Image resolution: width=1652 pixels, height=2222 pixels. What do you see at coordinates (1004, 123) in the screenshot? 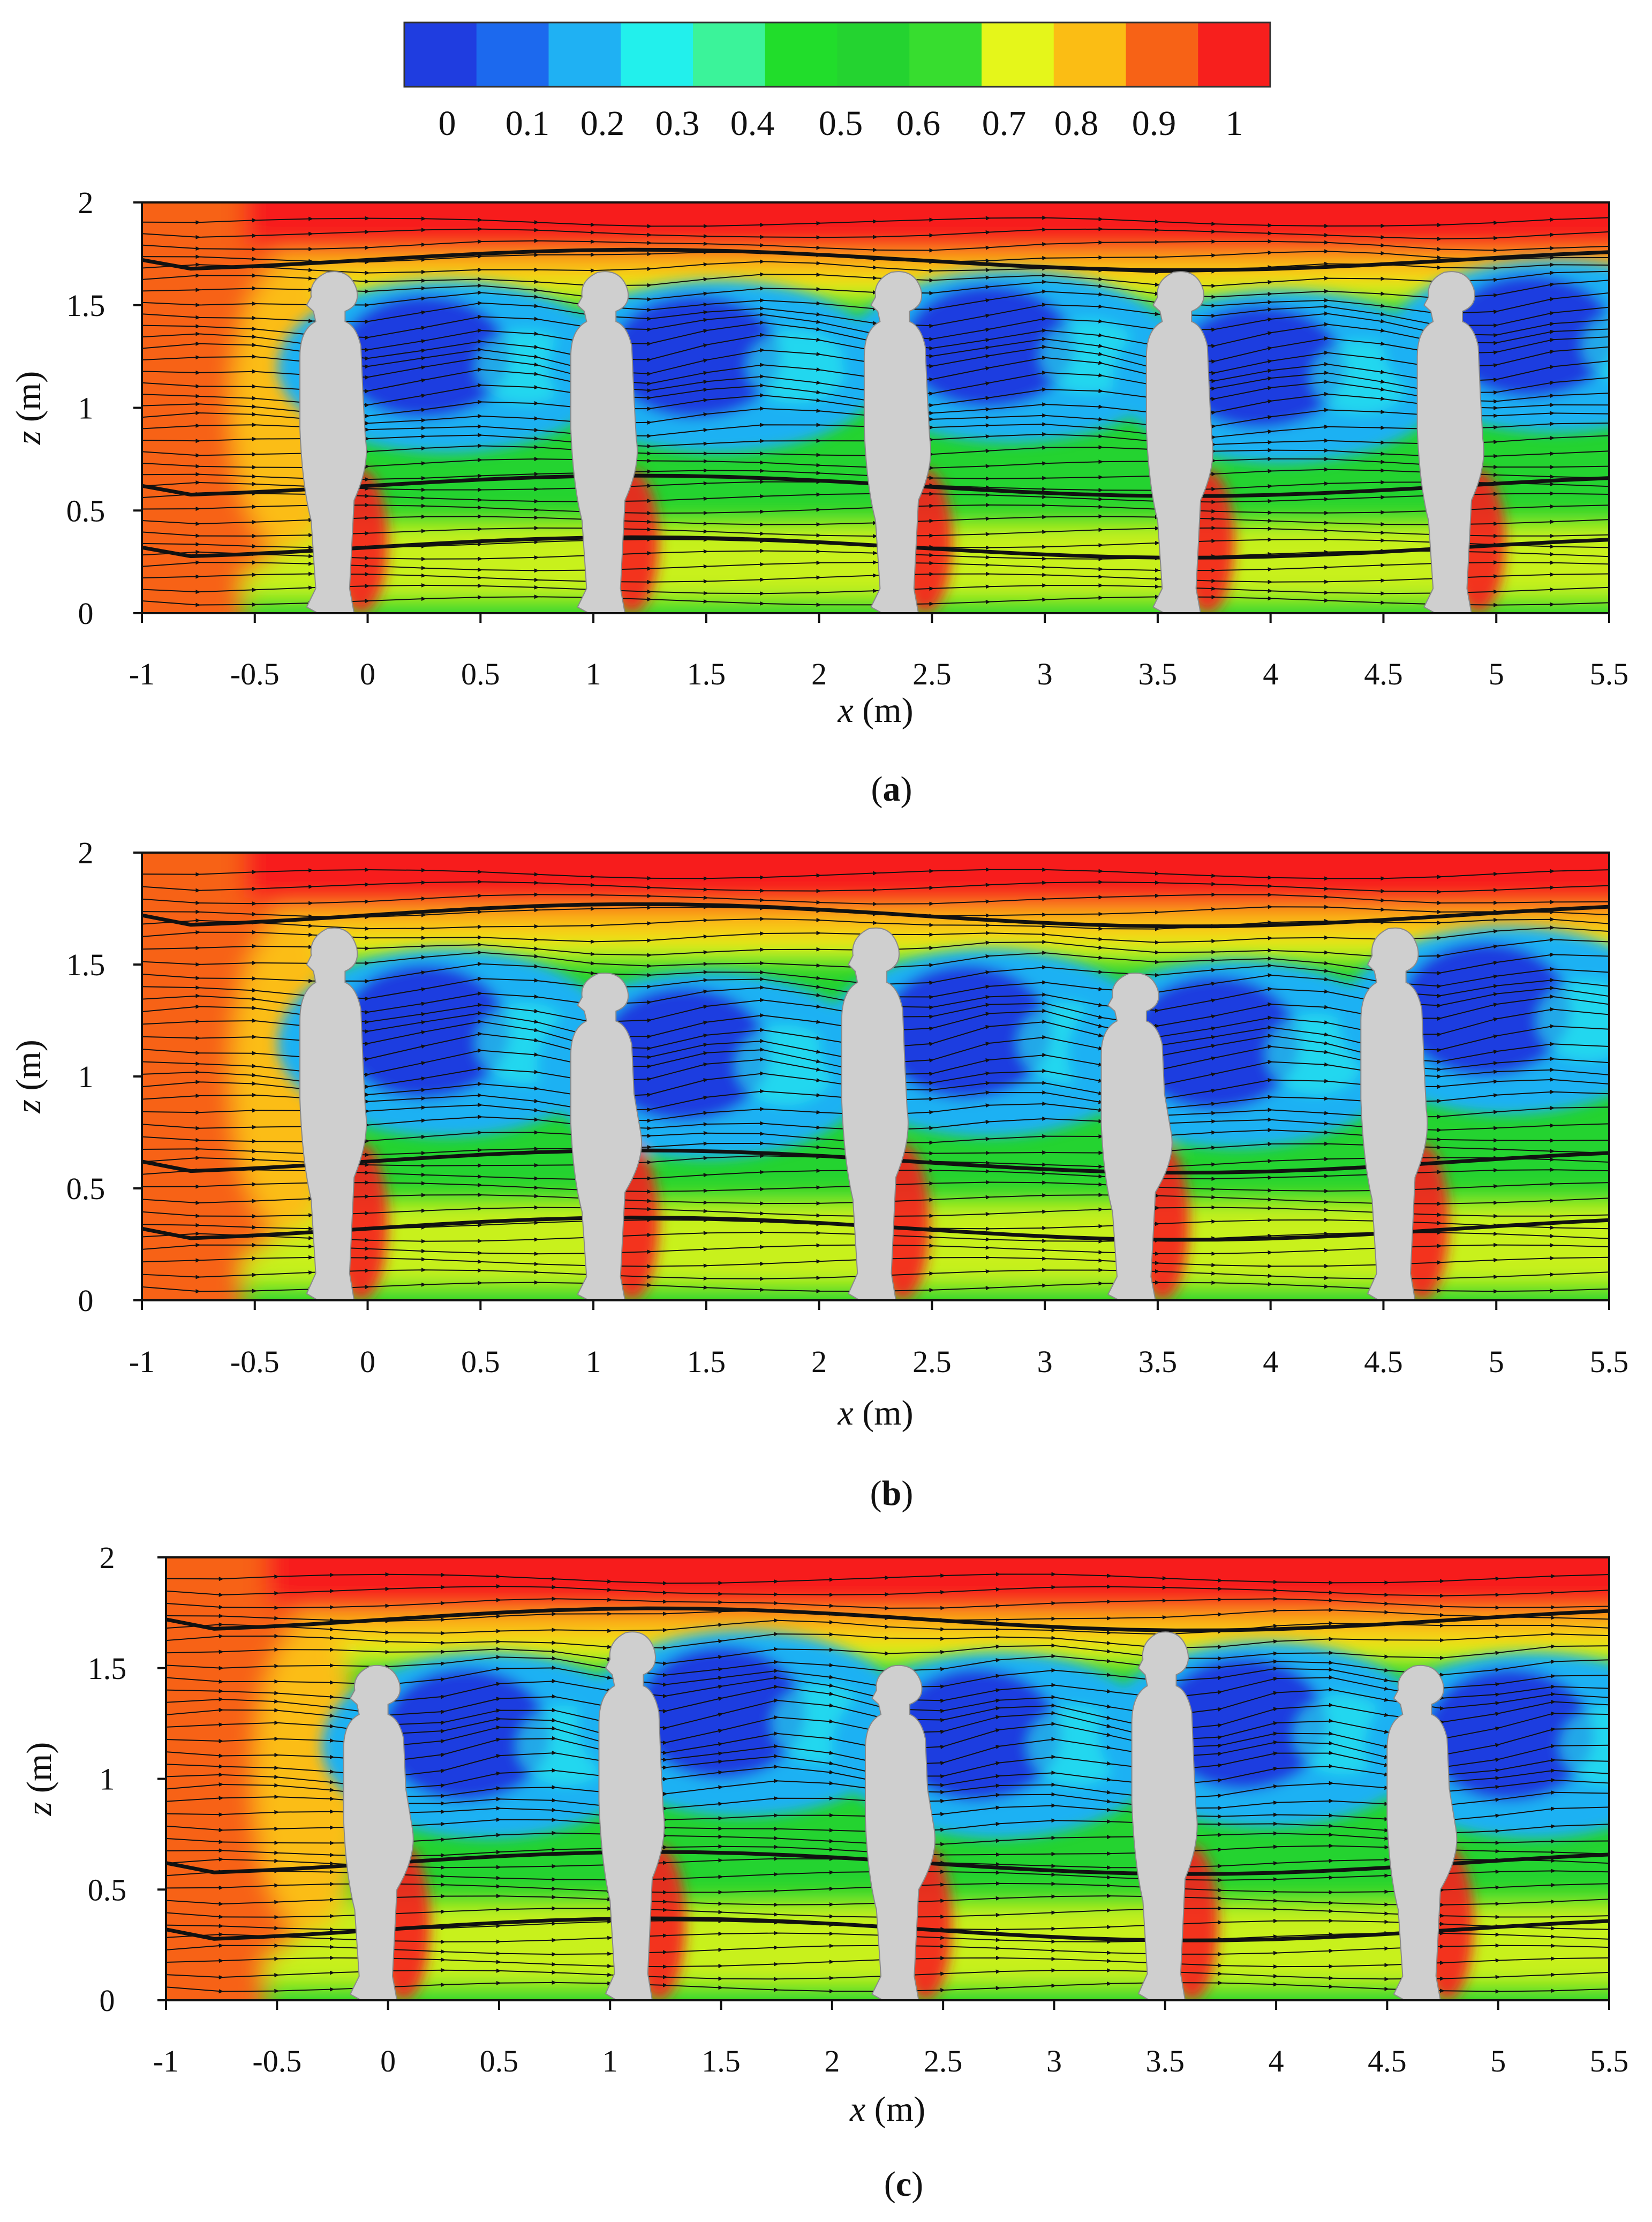
I see `colorbar-tick-label: 0.7` at bounding box center [1004, 123].